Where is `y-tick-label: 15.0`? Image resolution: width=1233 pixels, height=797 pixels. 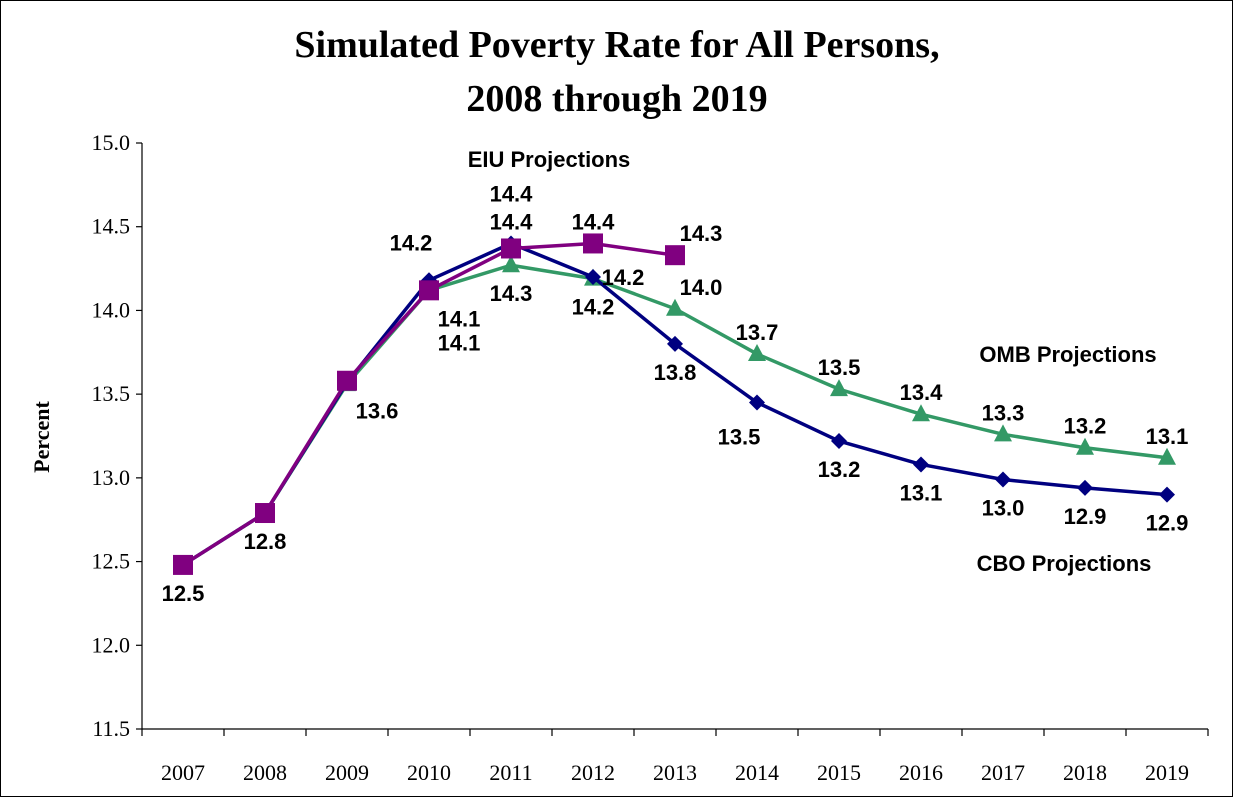
y-tick-label: 15.0 is located at coordinates (111, 142).